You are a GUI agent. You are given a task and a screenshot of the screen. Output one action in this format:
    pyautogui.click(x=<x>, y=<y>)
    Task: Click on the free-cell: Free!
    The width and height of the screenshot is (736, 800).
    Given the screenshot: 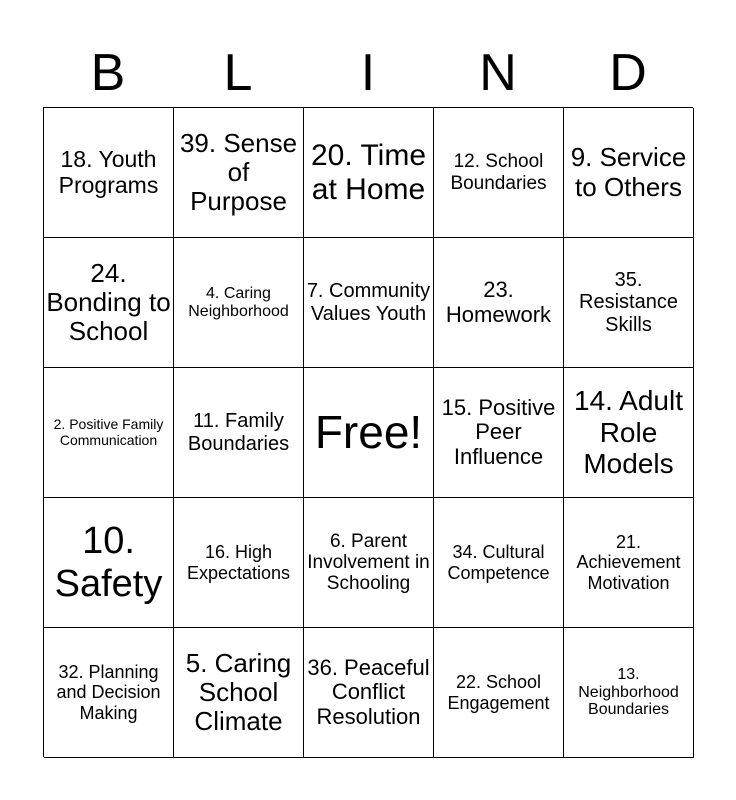 What is the action you would take?
    pyautogui.click(x=369, y=433)
    